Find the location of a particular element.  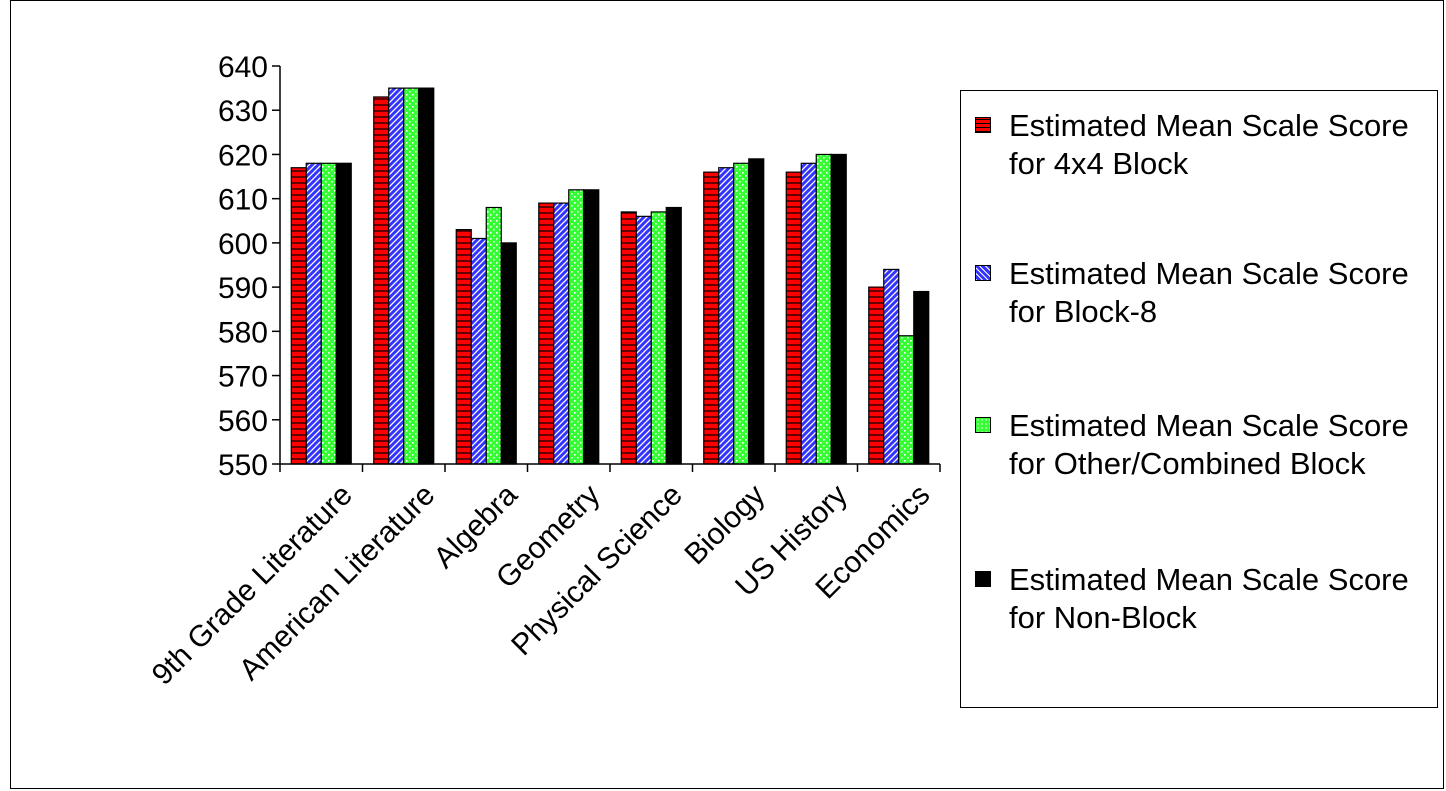

y-tick-label: 560 is located at coordinates (243, 421).